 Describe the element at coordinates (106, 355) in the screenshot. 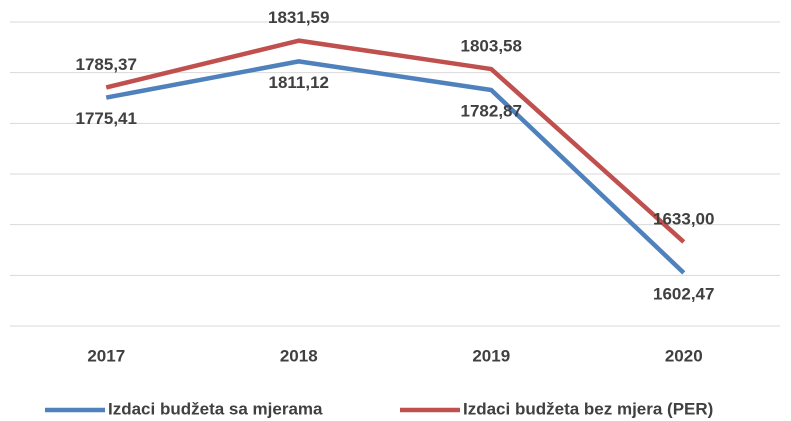

I see `x-tick-label: 2017` at that location.